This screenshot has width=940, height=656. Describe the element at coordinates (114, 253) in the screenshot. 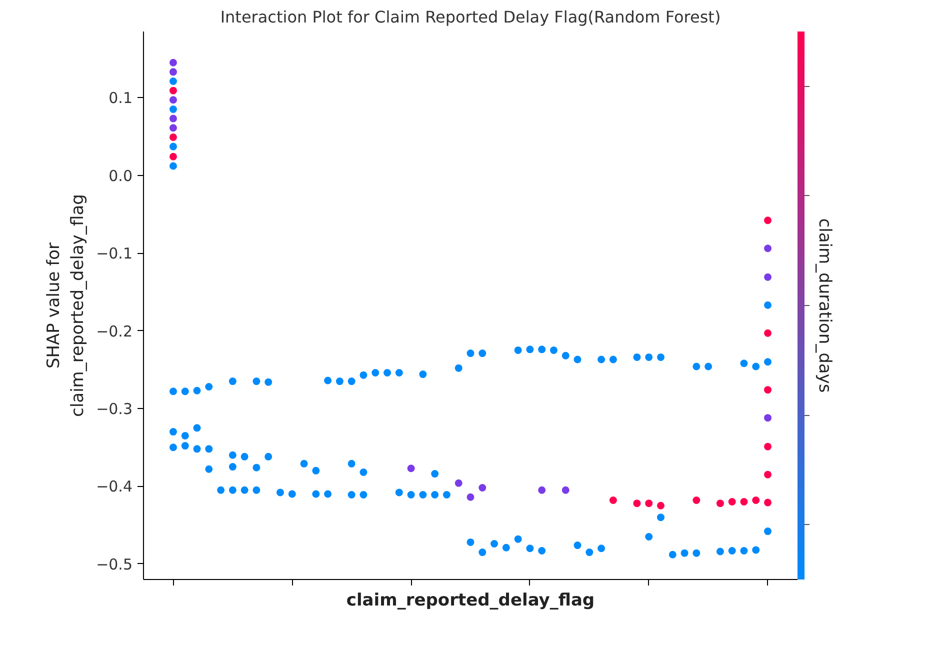

I see `y-tick-label: −0.1` at that location.